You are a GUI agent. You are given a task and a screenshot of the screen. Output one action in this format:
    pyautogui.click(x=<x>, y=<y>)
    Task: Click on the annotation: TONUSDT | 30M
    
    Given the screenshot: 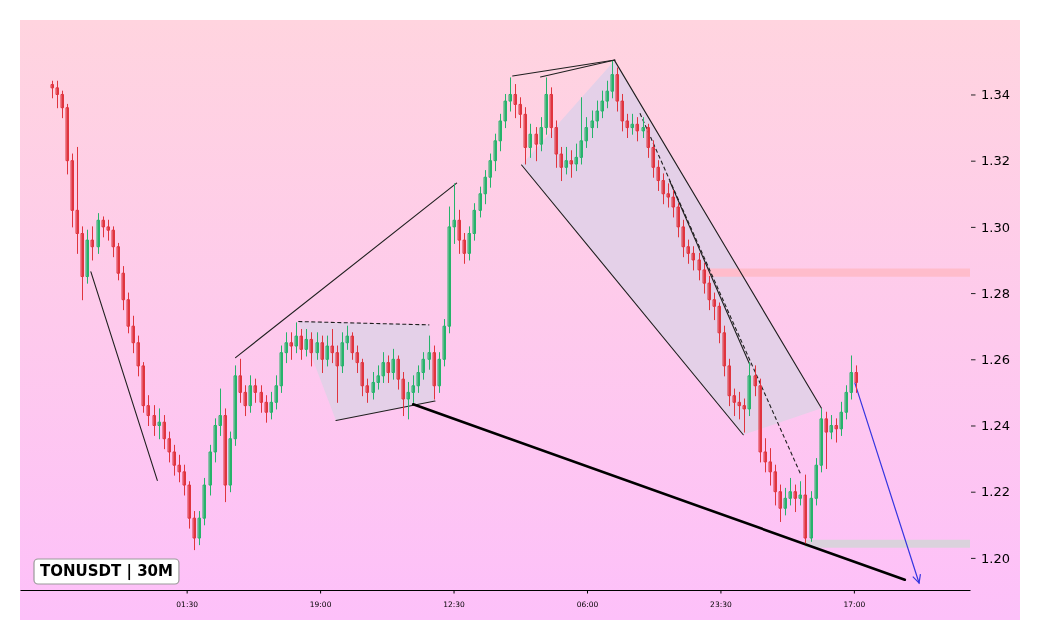 What is the action you would take?
    pyautogui.click(x=106, y=571)
    